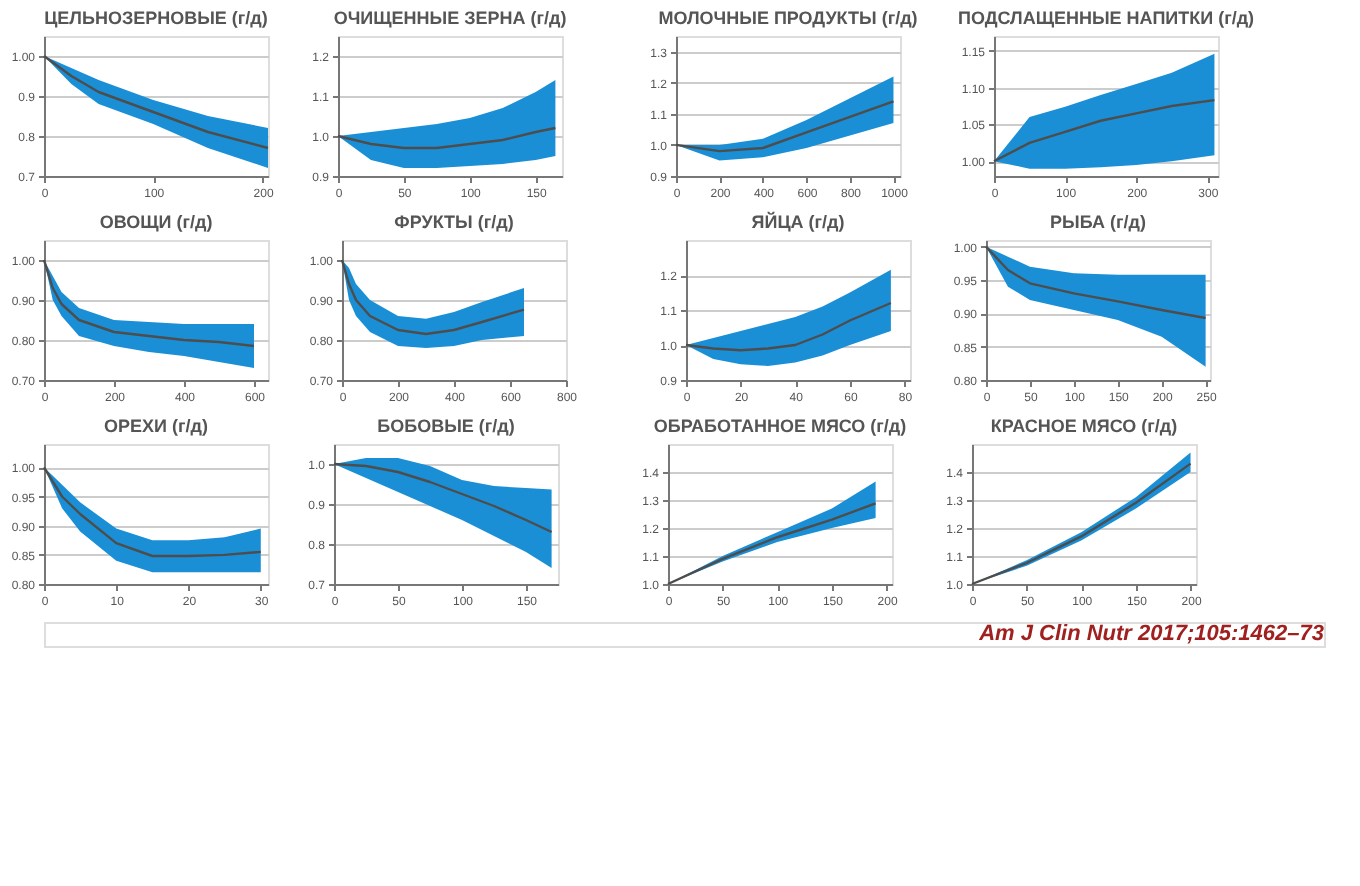 This screenshot has width=1360, height=886. Describe the element at coordinates (156, 18) in the screenshot. I see `chart-title: ЦЕЛЬНОЗЕРНОВЫЕ (г/д)` at that location.